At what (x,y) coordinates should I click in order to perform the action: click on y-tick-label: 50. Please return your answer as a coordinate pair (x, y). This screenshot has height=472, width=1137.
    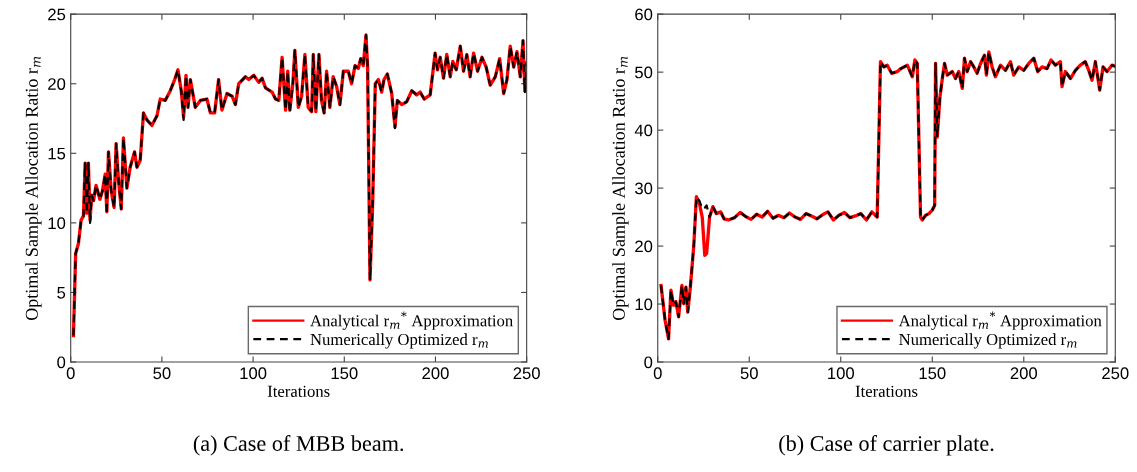
    Looking at the image, I should click on (644, 72).